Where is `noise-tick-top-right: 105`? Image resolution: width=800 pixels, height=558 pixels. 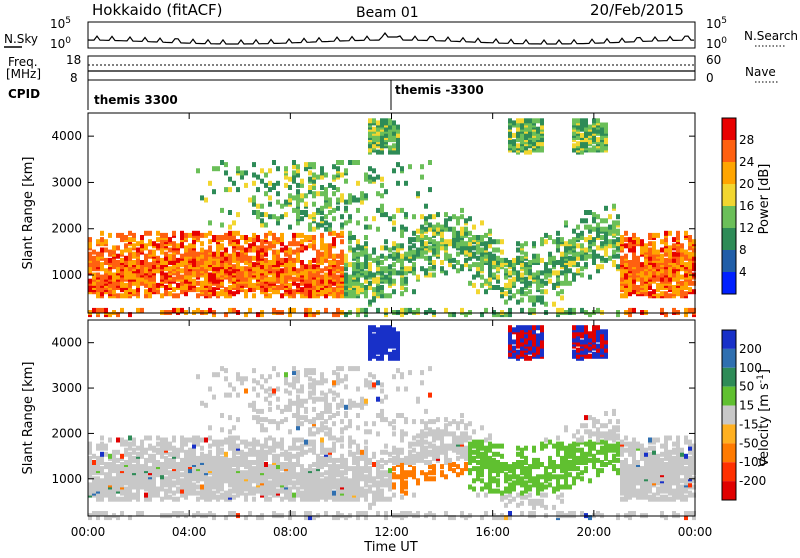
noise-tick-top-right: 105 is located at coordinates (716, 23).